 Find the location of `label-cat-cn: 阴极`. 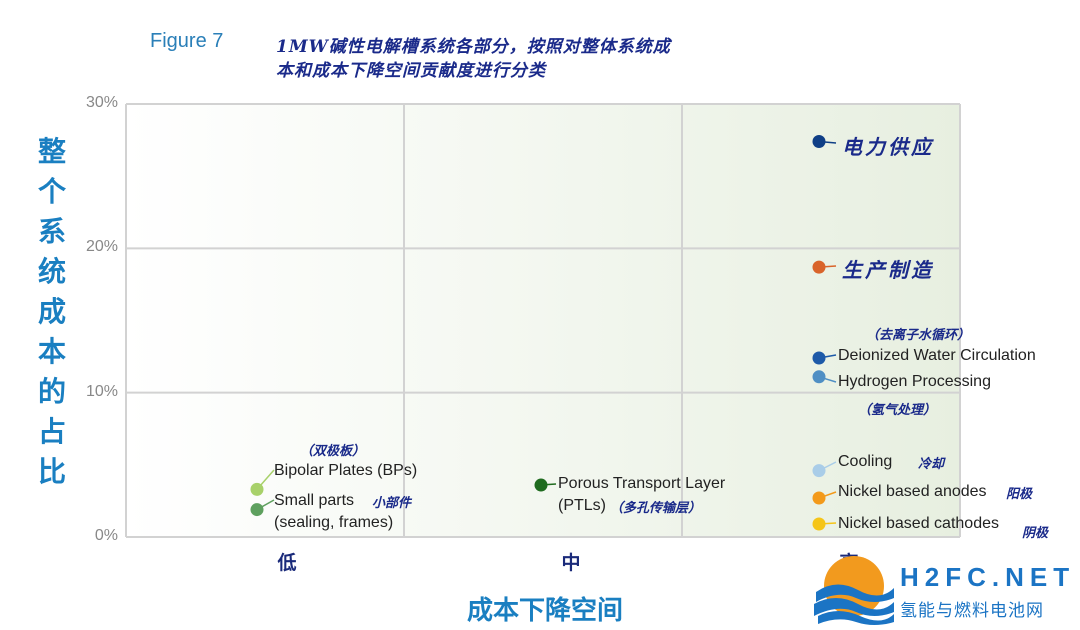

label-cat-cn: 阴极 is located at coordinates (1035, 533).